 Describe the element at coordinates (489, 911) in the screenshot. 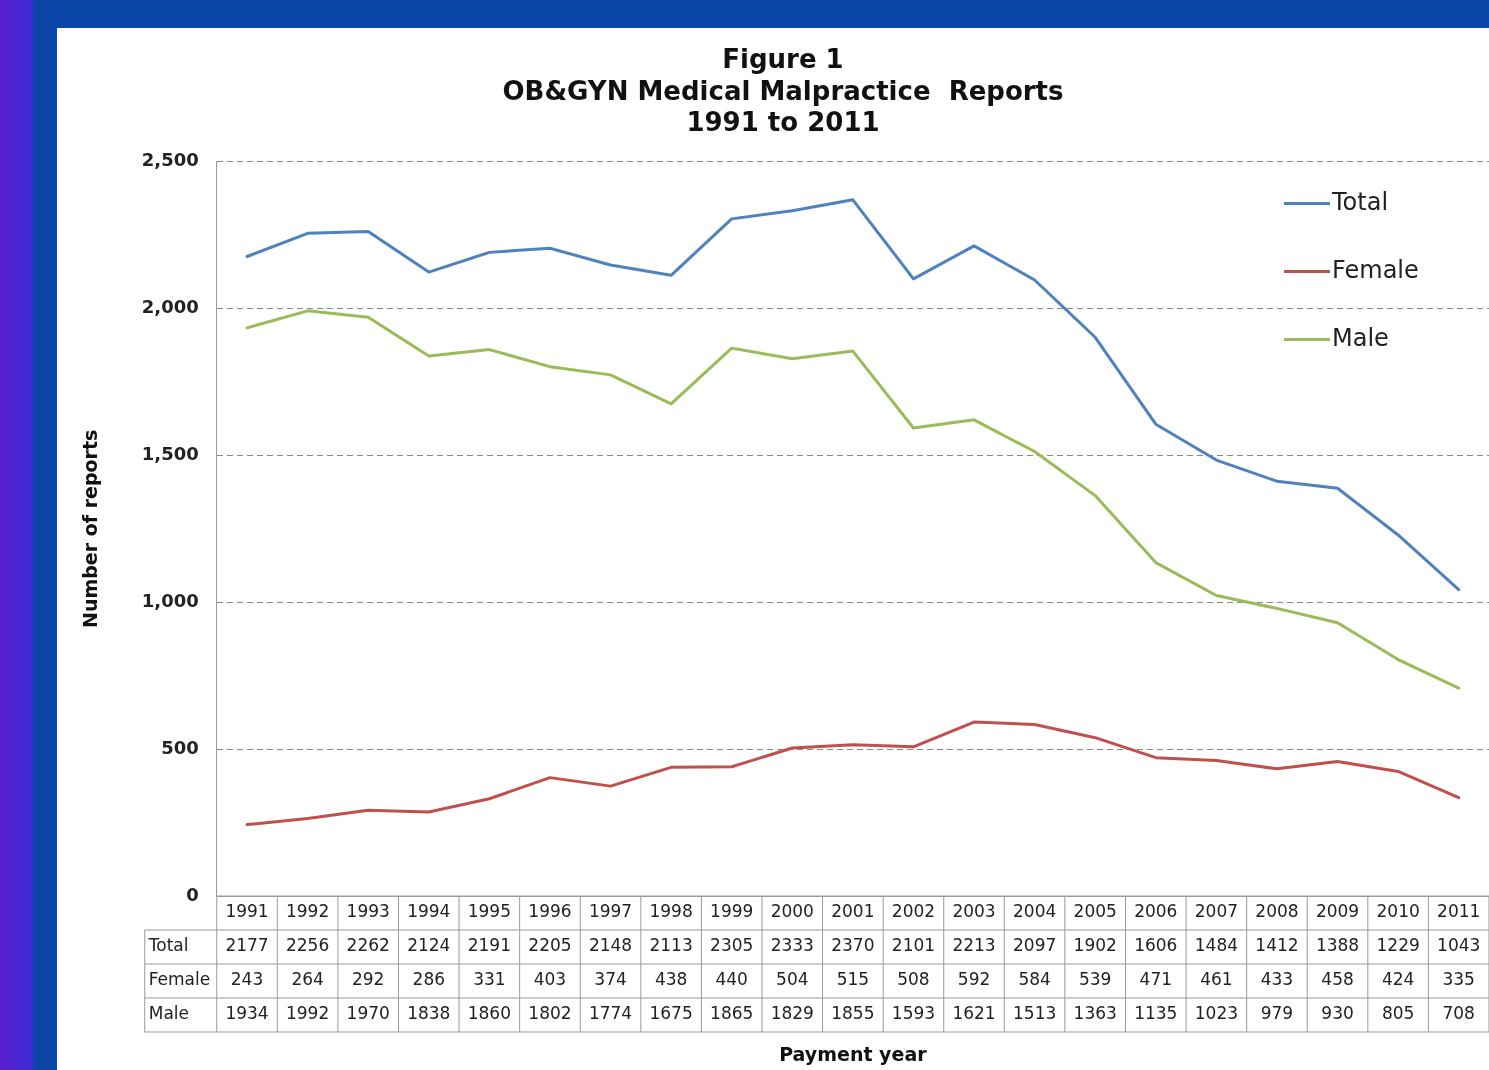

I see `x-tick-label: 1995` at that location.